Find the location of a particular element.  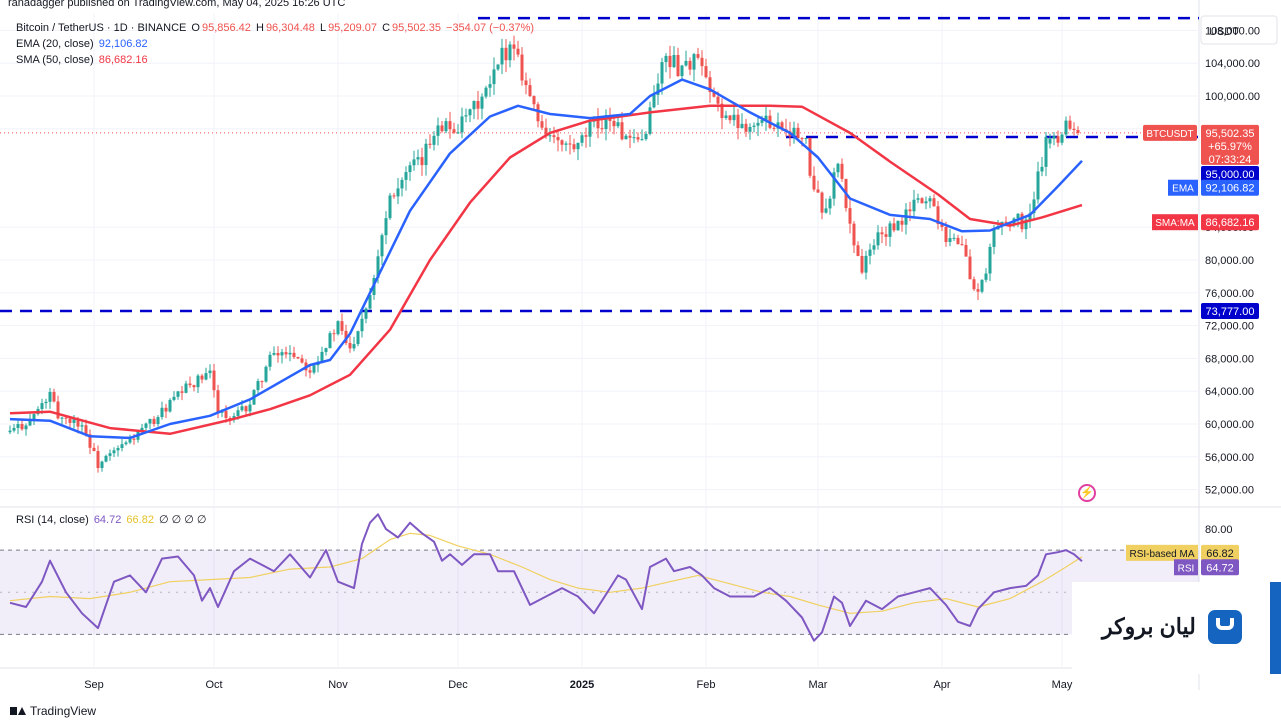

rsi-ma-tag: RSI-based MA is located at coordinates (1161, 554).